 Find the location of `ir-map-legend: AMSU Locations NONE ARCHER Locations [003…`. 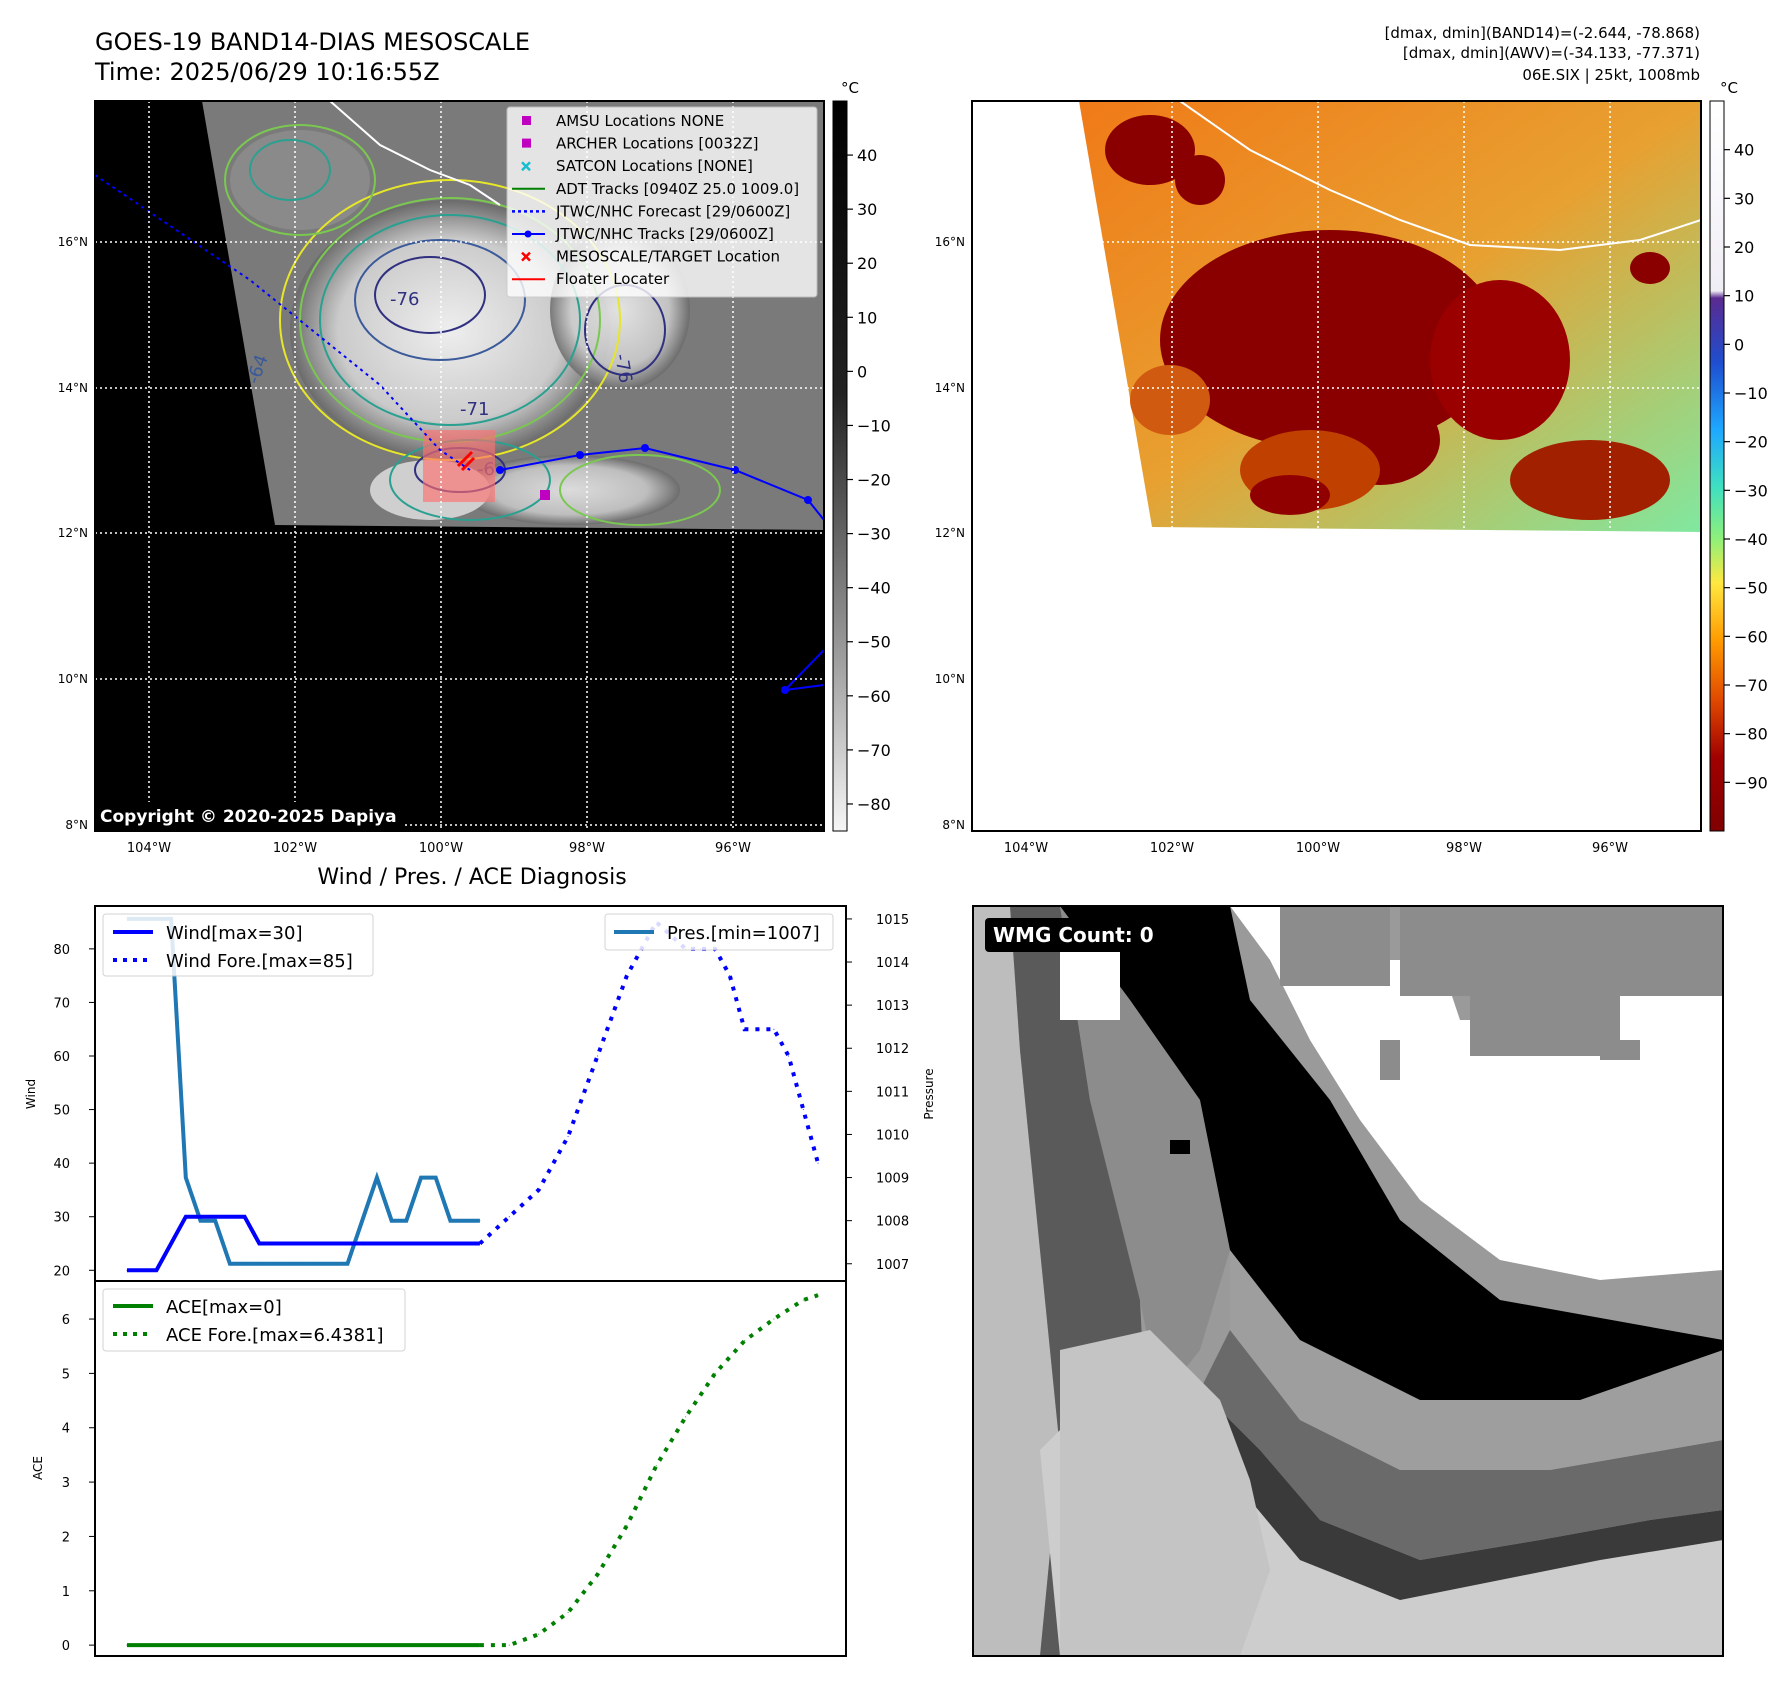

ir-map-legend: AMSU Locations NONE ARCHER Locations [003… is located at coordinates (662, 202).